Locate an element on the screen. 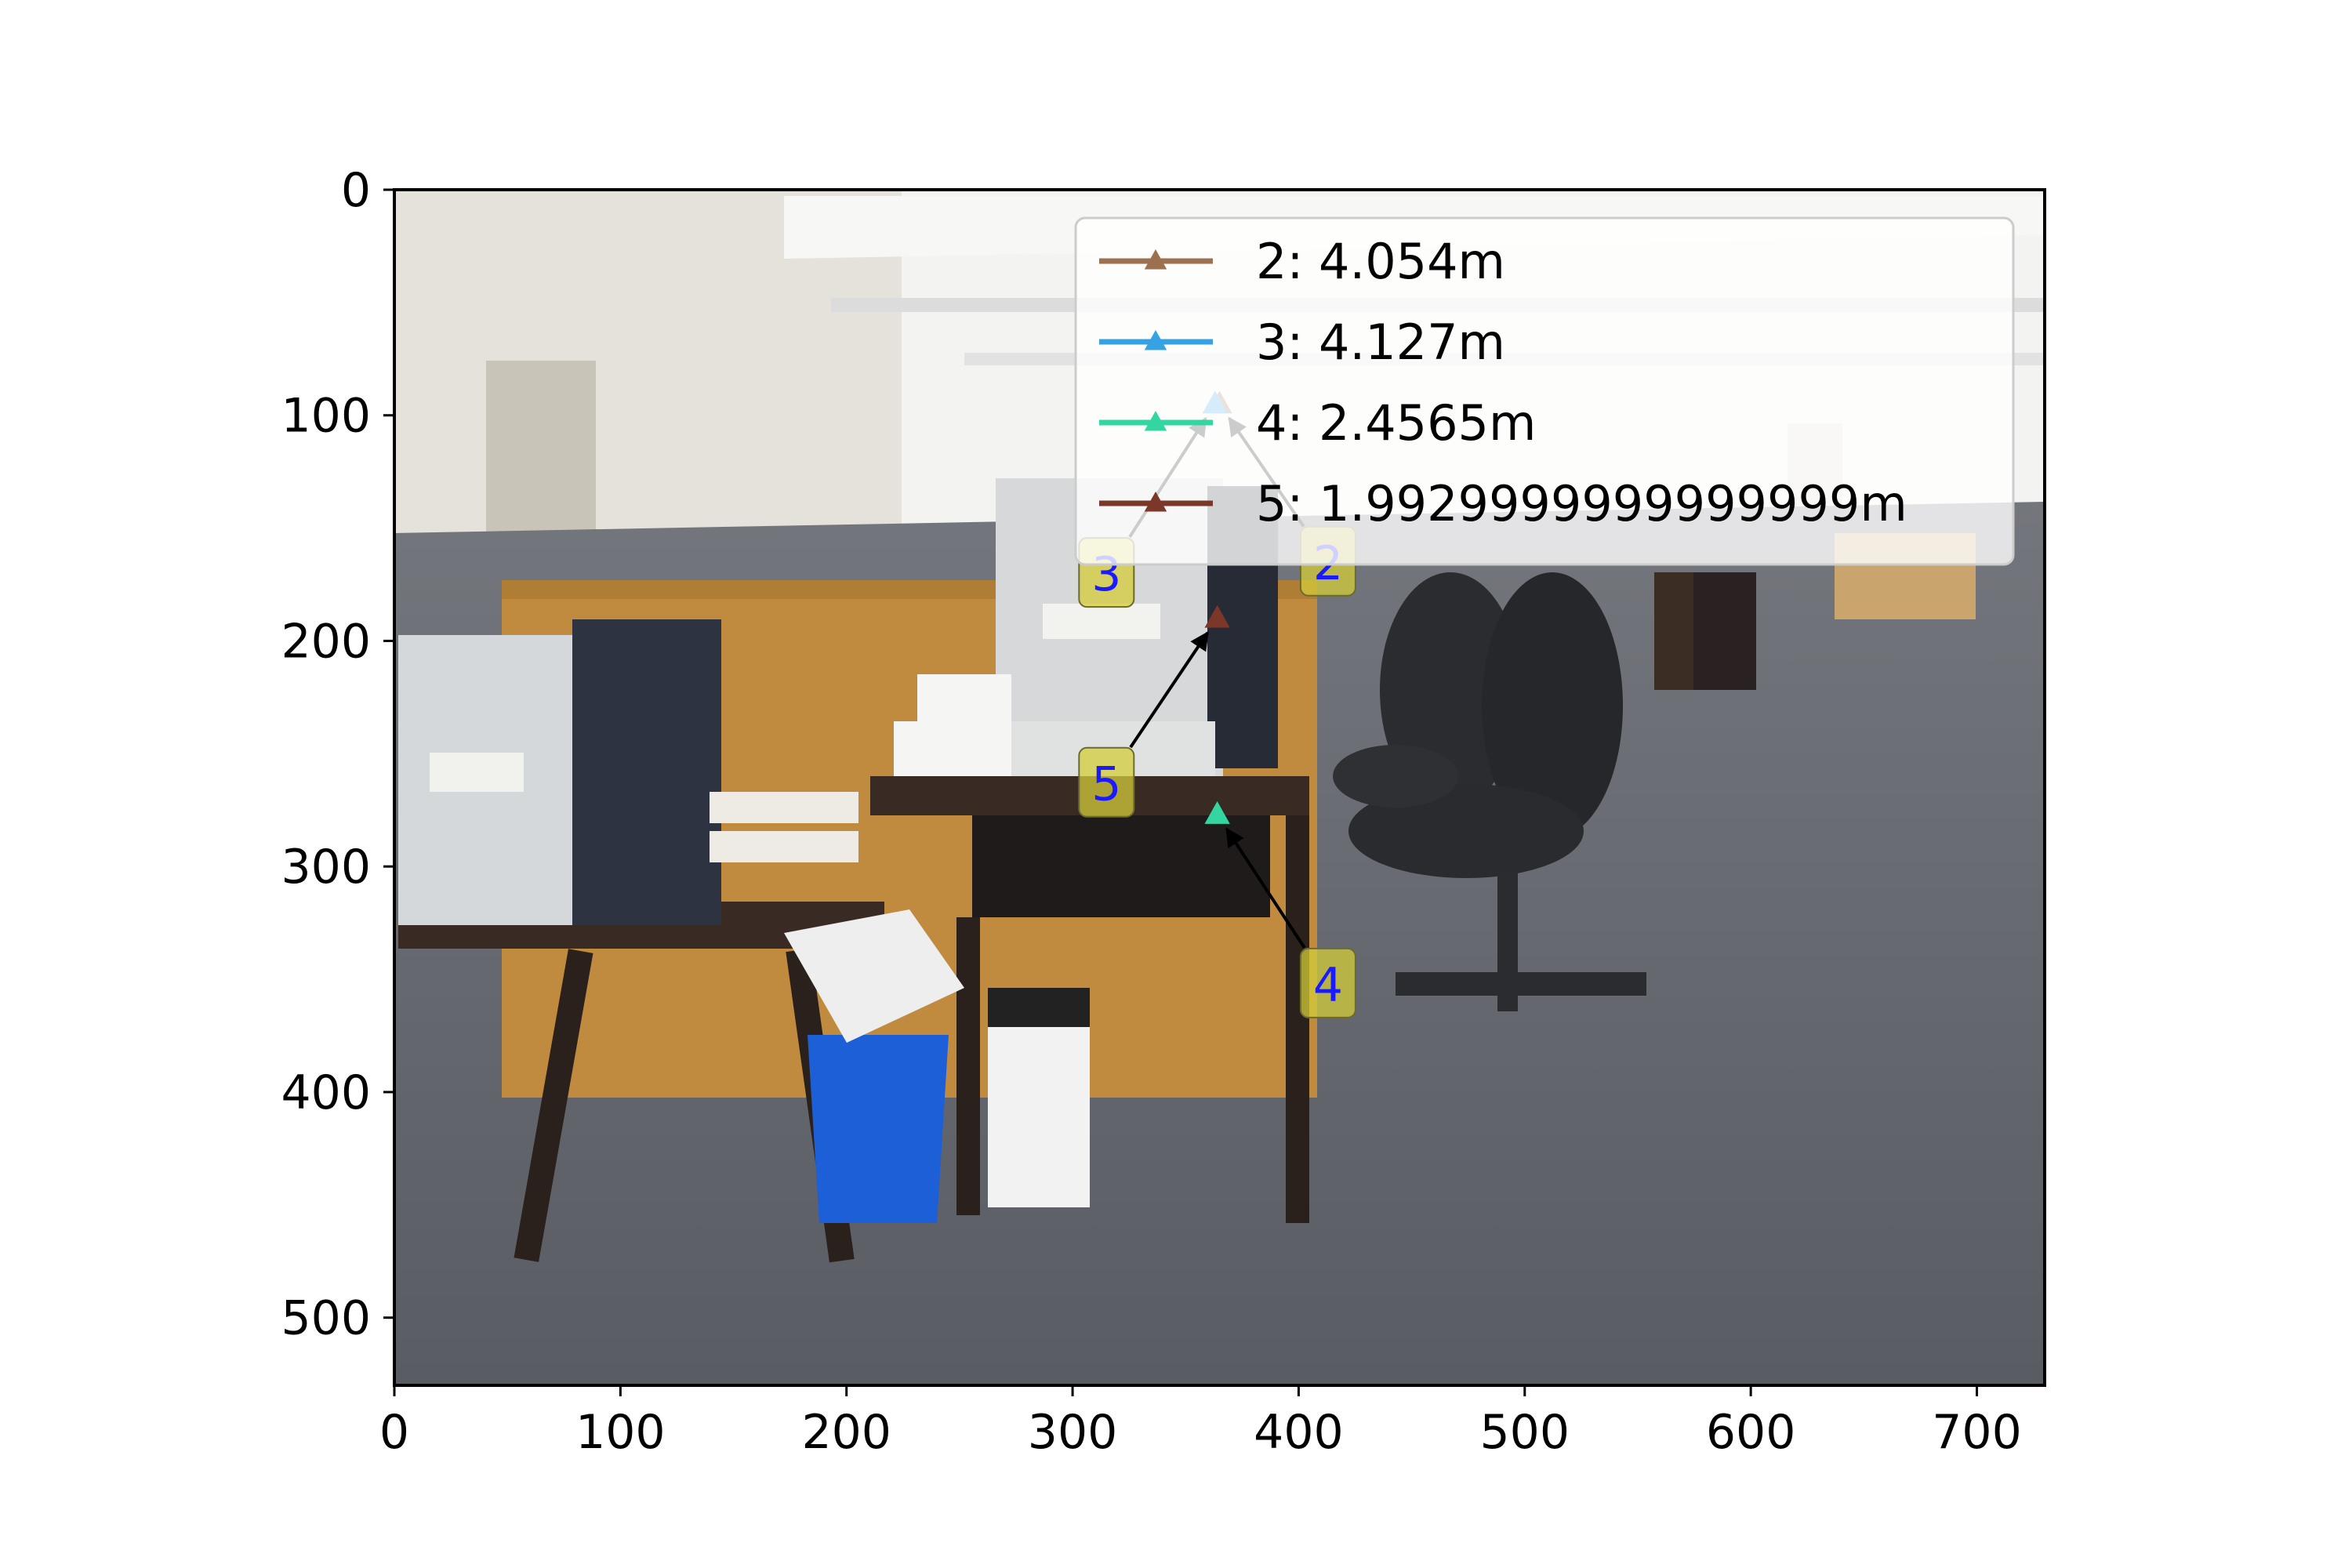  annotation-label-4: 4 is located at coordinates (1328, 985).